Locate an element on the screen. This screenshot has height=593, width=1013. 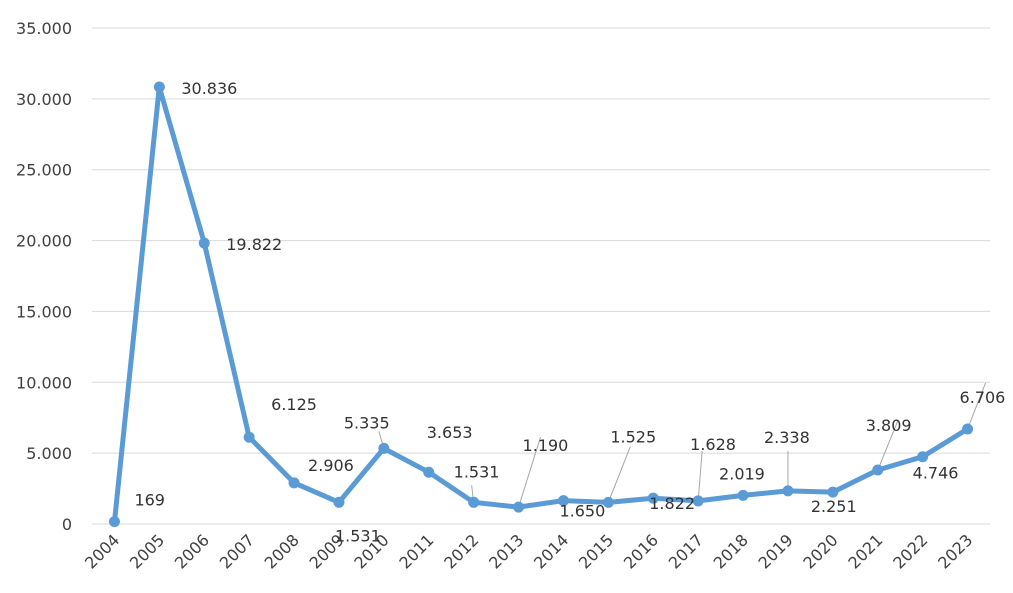
x-tick-label: 2018 is located at coordinates (731, 551).